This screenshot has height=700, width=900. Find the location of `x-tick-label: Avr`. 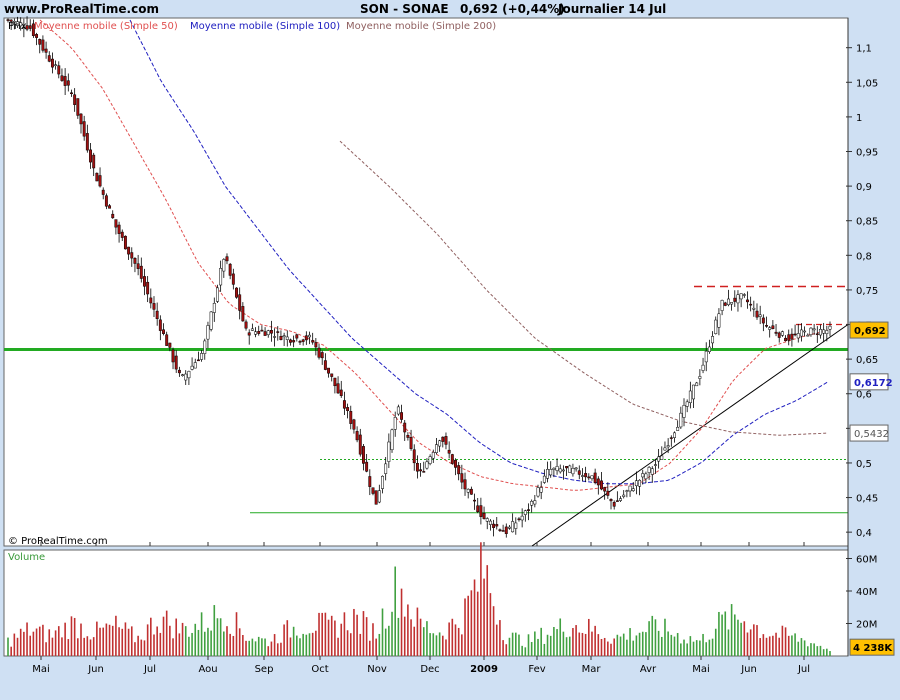

x-tick-label: Avr is located at coordinates (648, 669).